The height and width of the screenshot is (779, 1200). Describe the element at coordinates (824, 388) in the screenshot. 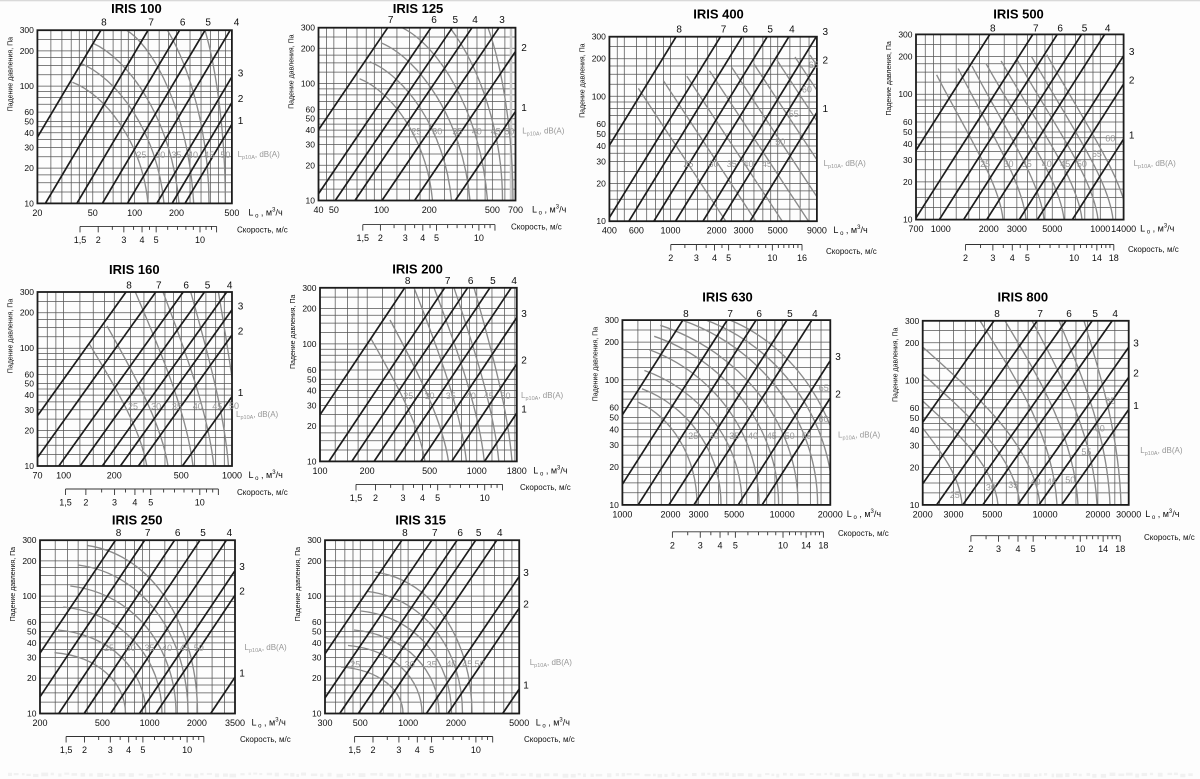

I see `svg-text: 65` at that location.